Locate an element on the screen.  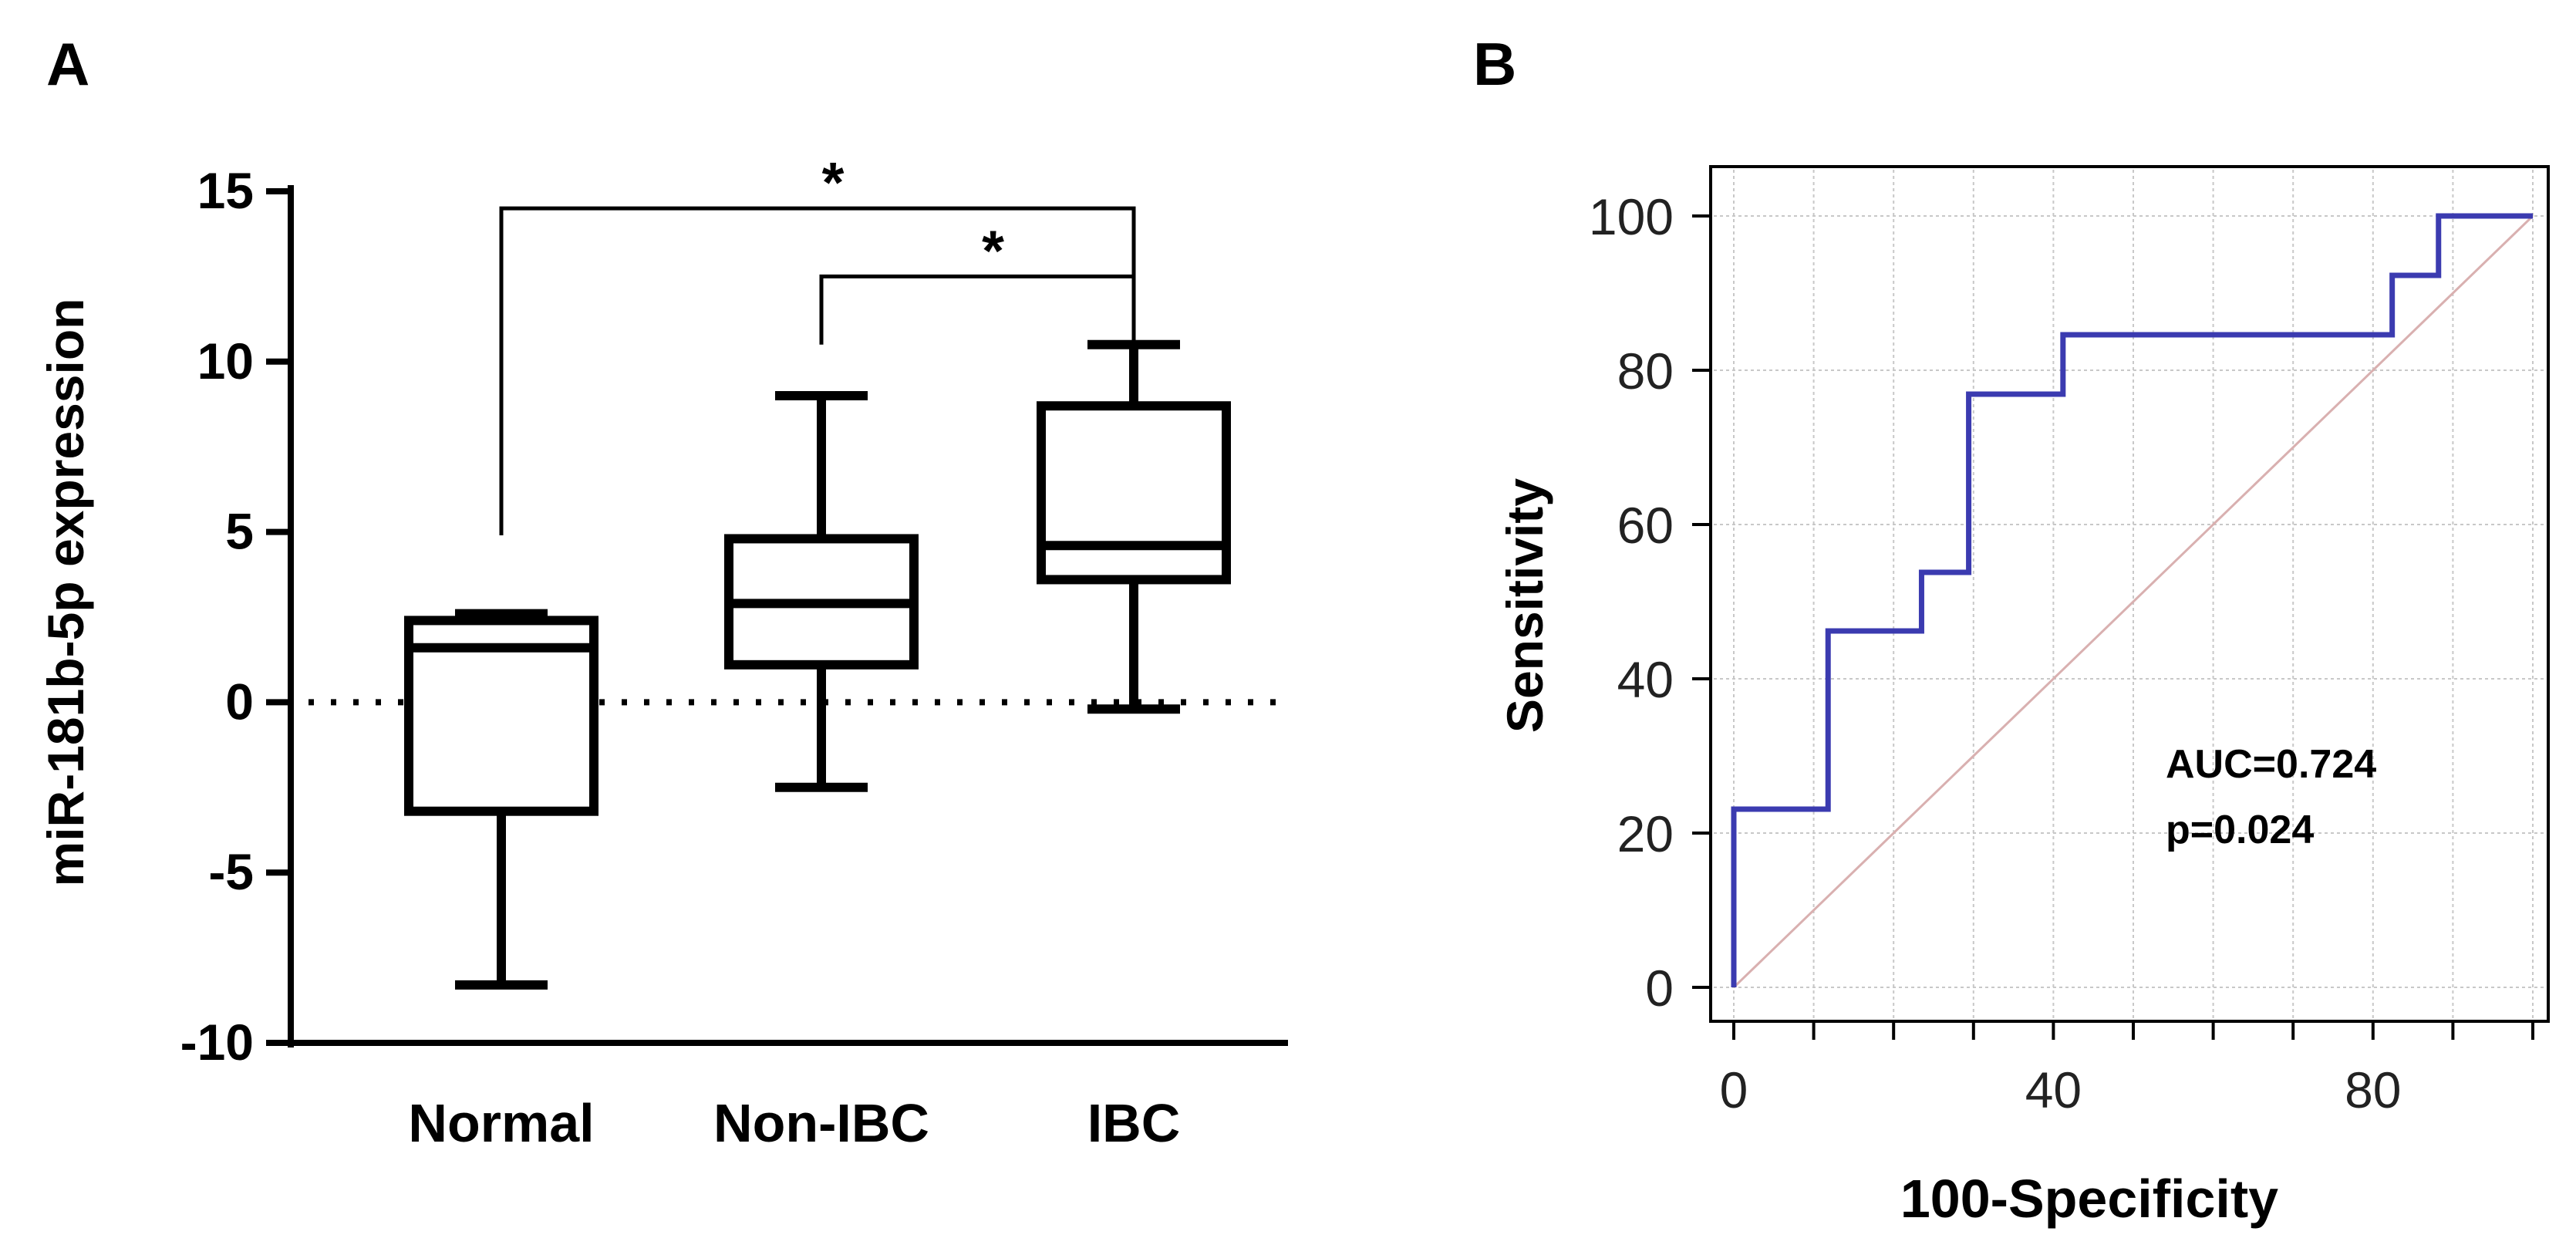
panel-a-y-tick-labels: 15 10 5 0 -5 -10 is located at coordinates (217, 616).